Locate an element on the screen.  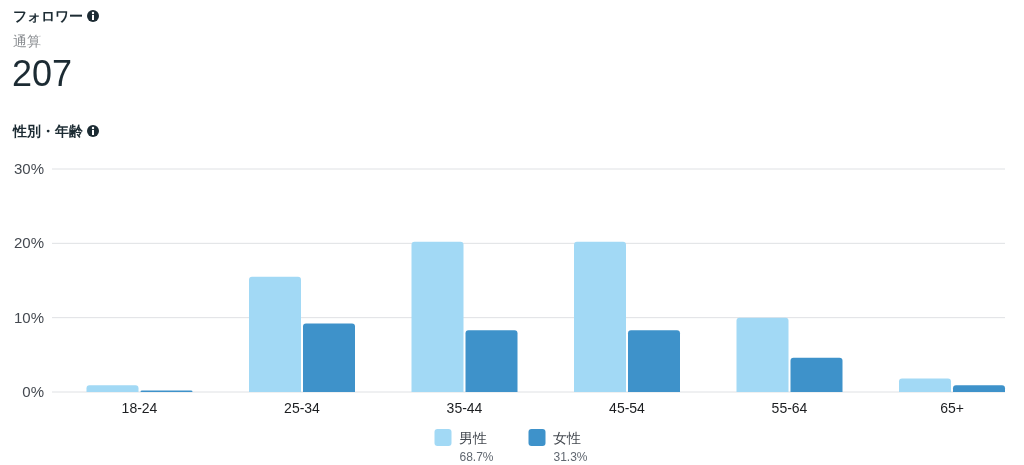
legend-label: 女性 is located at coordinates (566, 438).